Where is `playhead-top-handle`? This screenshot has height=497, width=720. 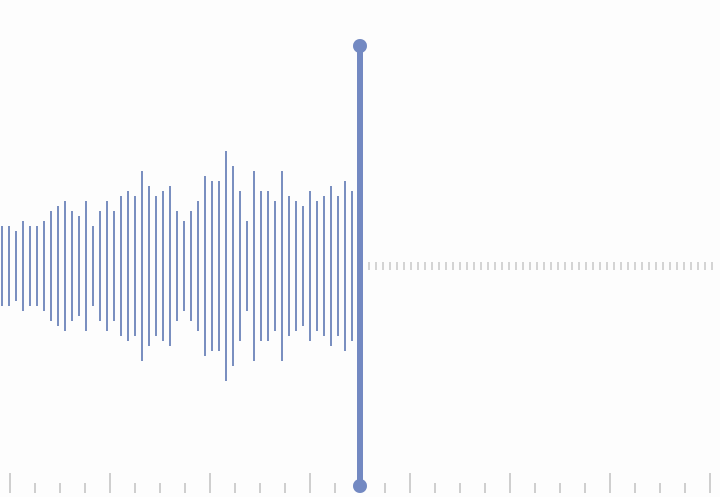
playhead-top-handle is located at coordinates (360, 46).